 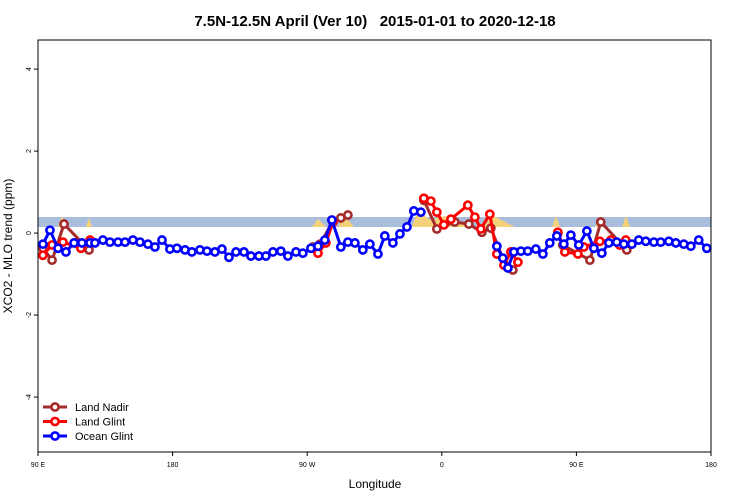 I want to click on plot-area, so click(x=375, y=234).